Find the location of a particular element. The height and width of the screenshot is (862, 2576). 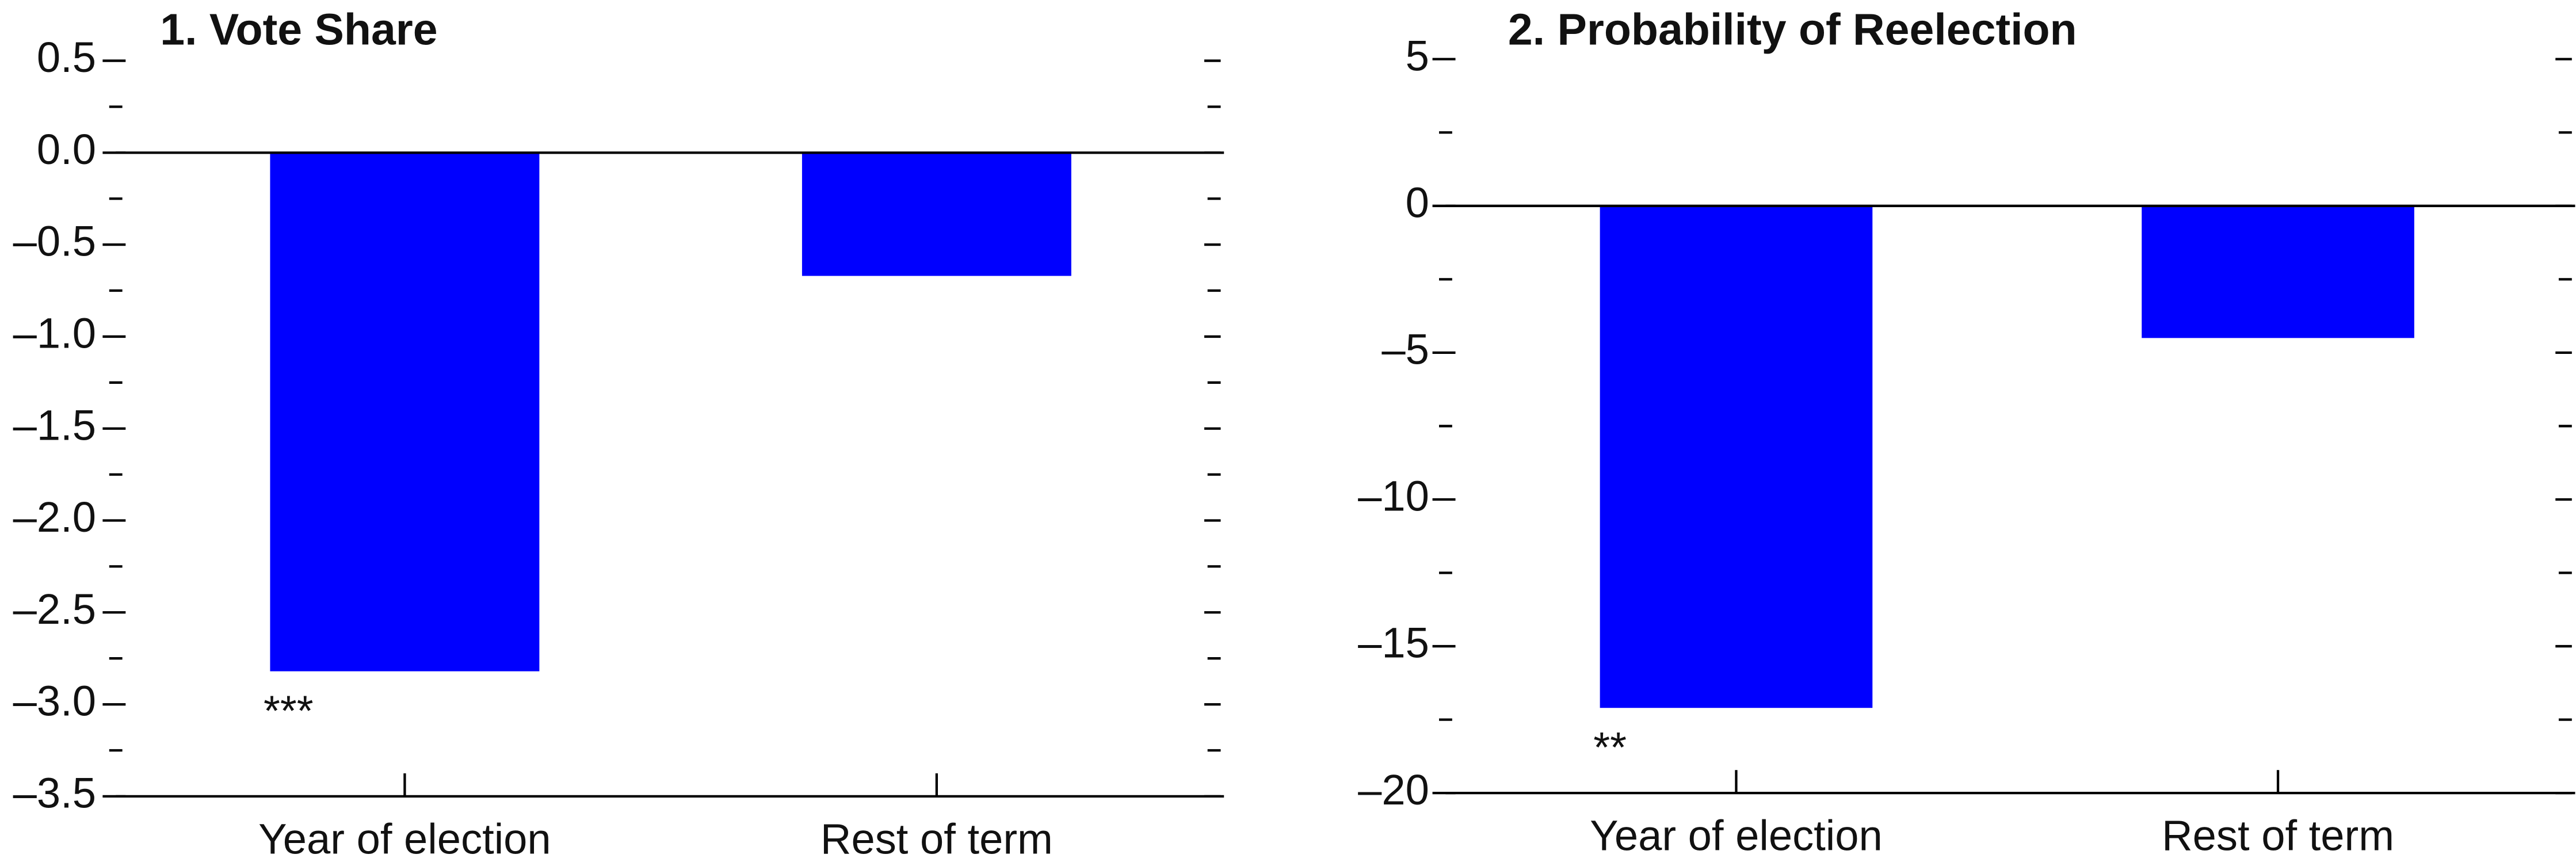

y-tick-label: 5 is located at coordinates (1417, 56).